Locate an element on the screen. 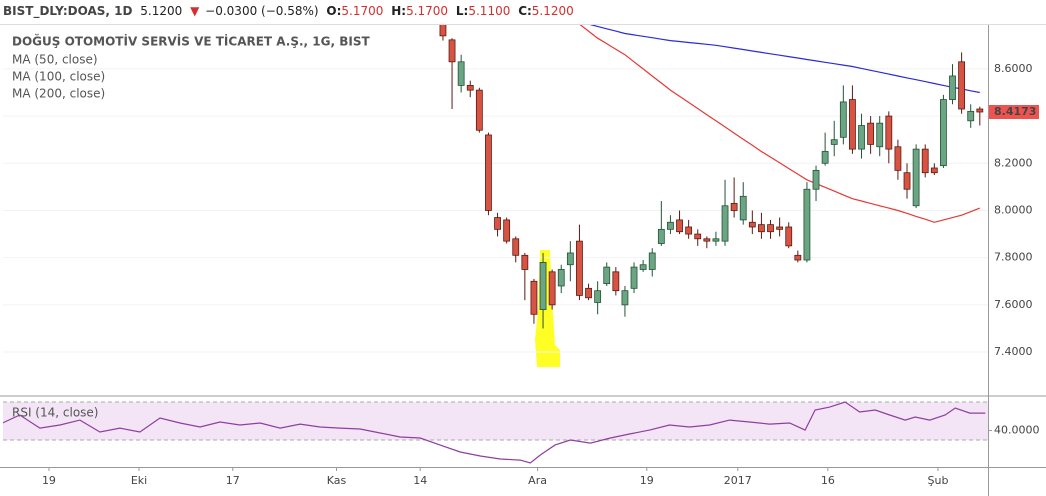  ohlc-label: O: is located at coordinates (333, 11).